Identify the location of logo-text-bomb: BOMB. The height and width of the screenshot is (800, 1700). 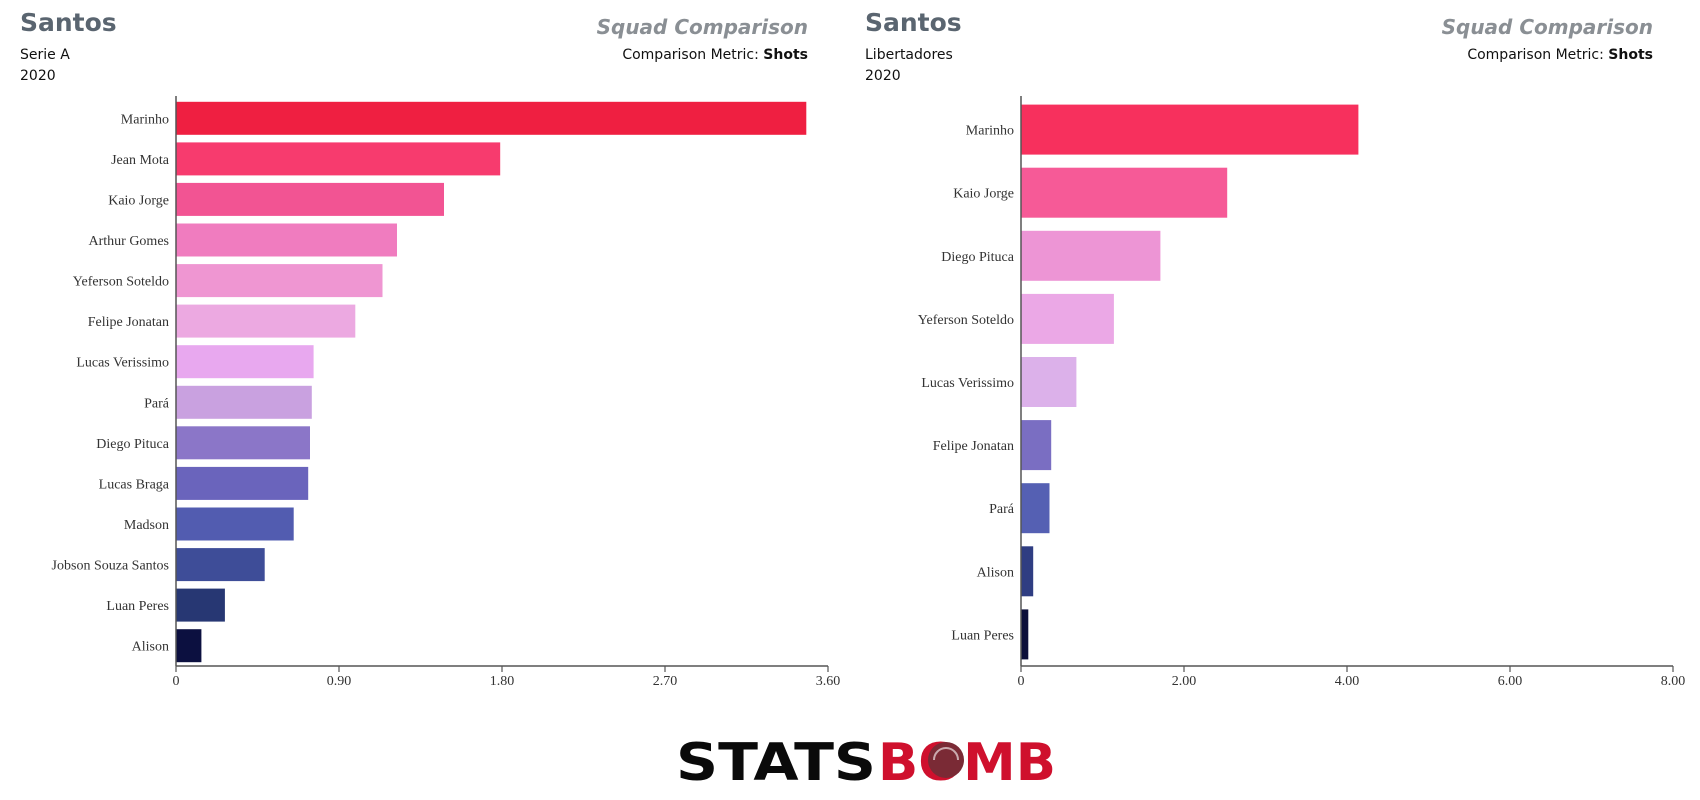
(967, 760).